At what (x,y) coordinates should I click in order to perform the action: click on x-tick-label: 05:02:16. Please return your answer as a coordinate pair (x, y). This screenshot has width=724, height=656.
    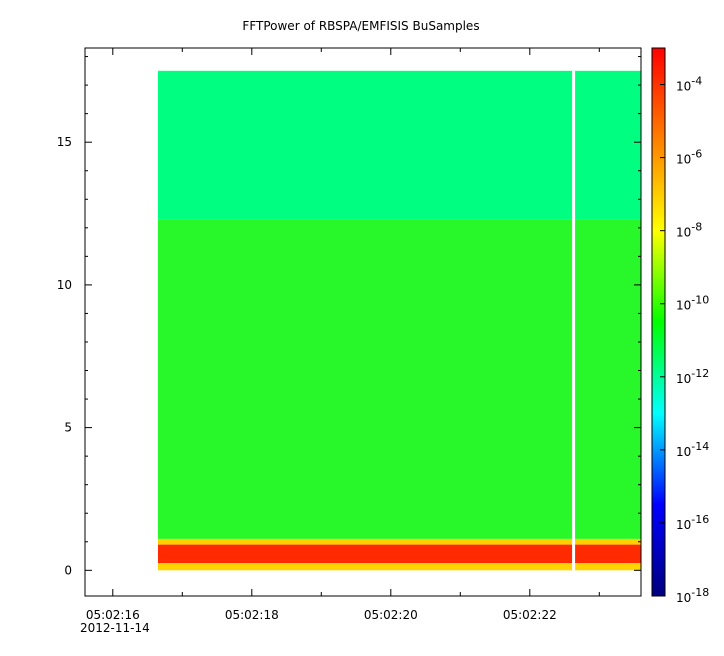
    Looking at the image, I should click on (113, 615).